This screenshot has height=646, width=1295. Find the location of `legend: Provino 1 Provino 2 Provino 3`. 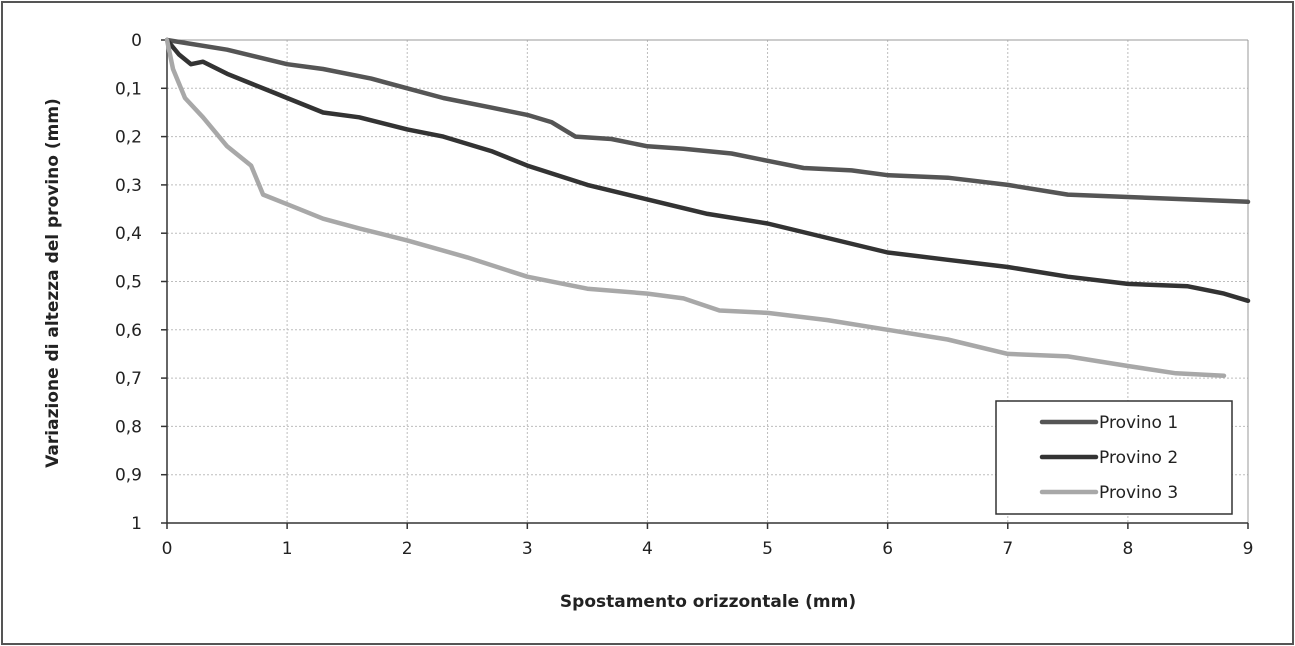

legend: Provino 1 Provino 2 Provino 3 is located at coordinates (1114, 457).